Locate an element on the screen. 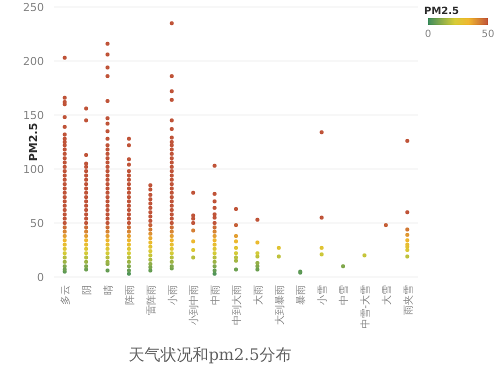 The height and width of the screenshot is (365, 500). color-bar-title: PM2.5 is located at coordinates (442, 11).